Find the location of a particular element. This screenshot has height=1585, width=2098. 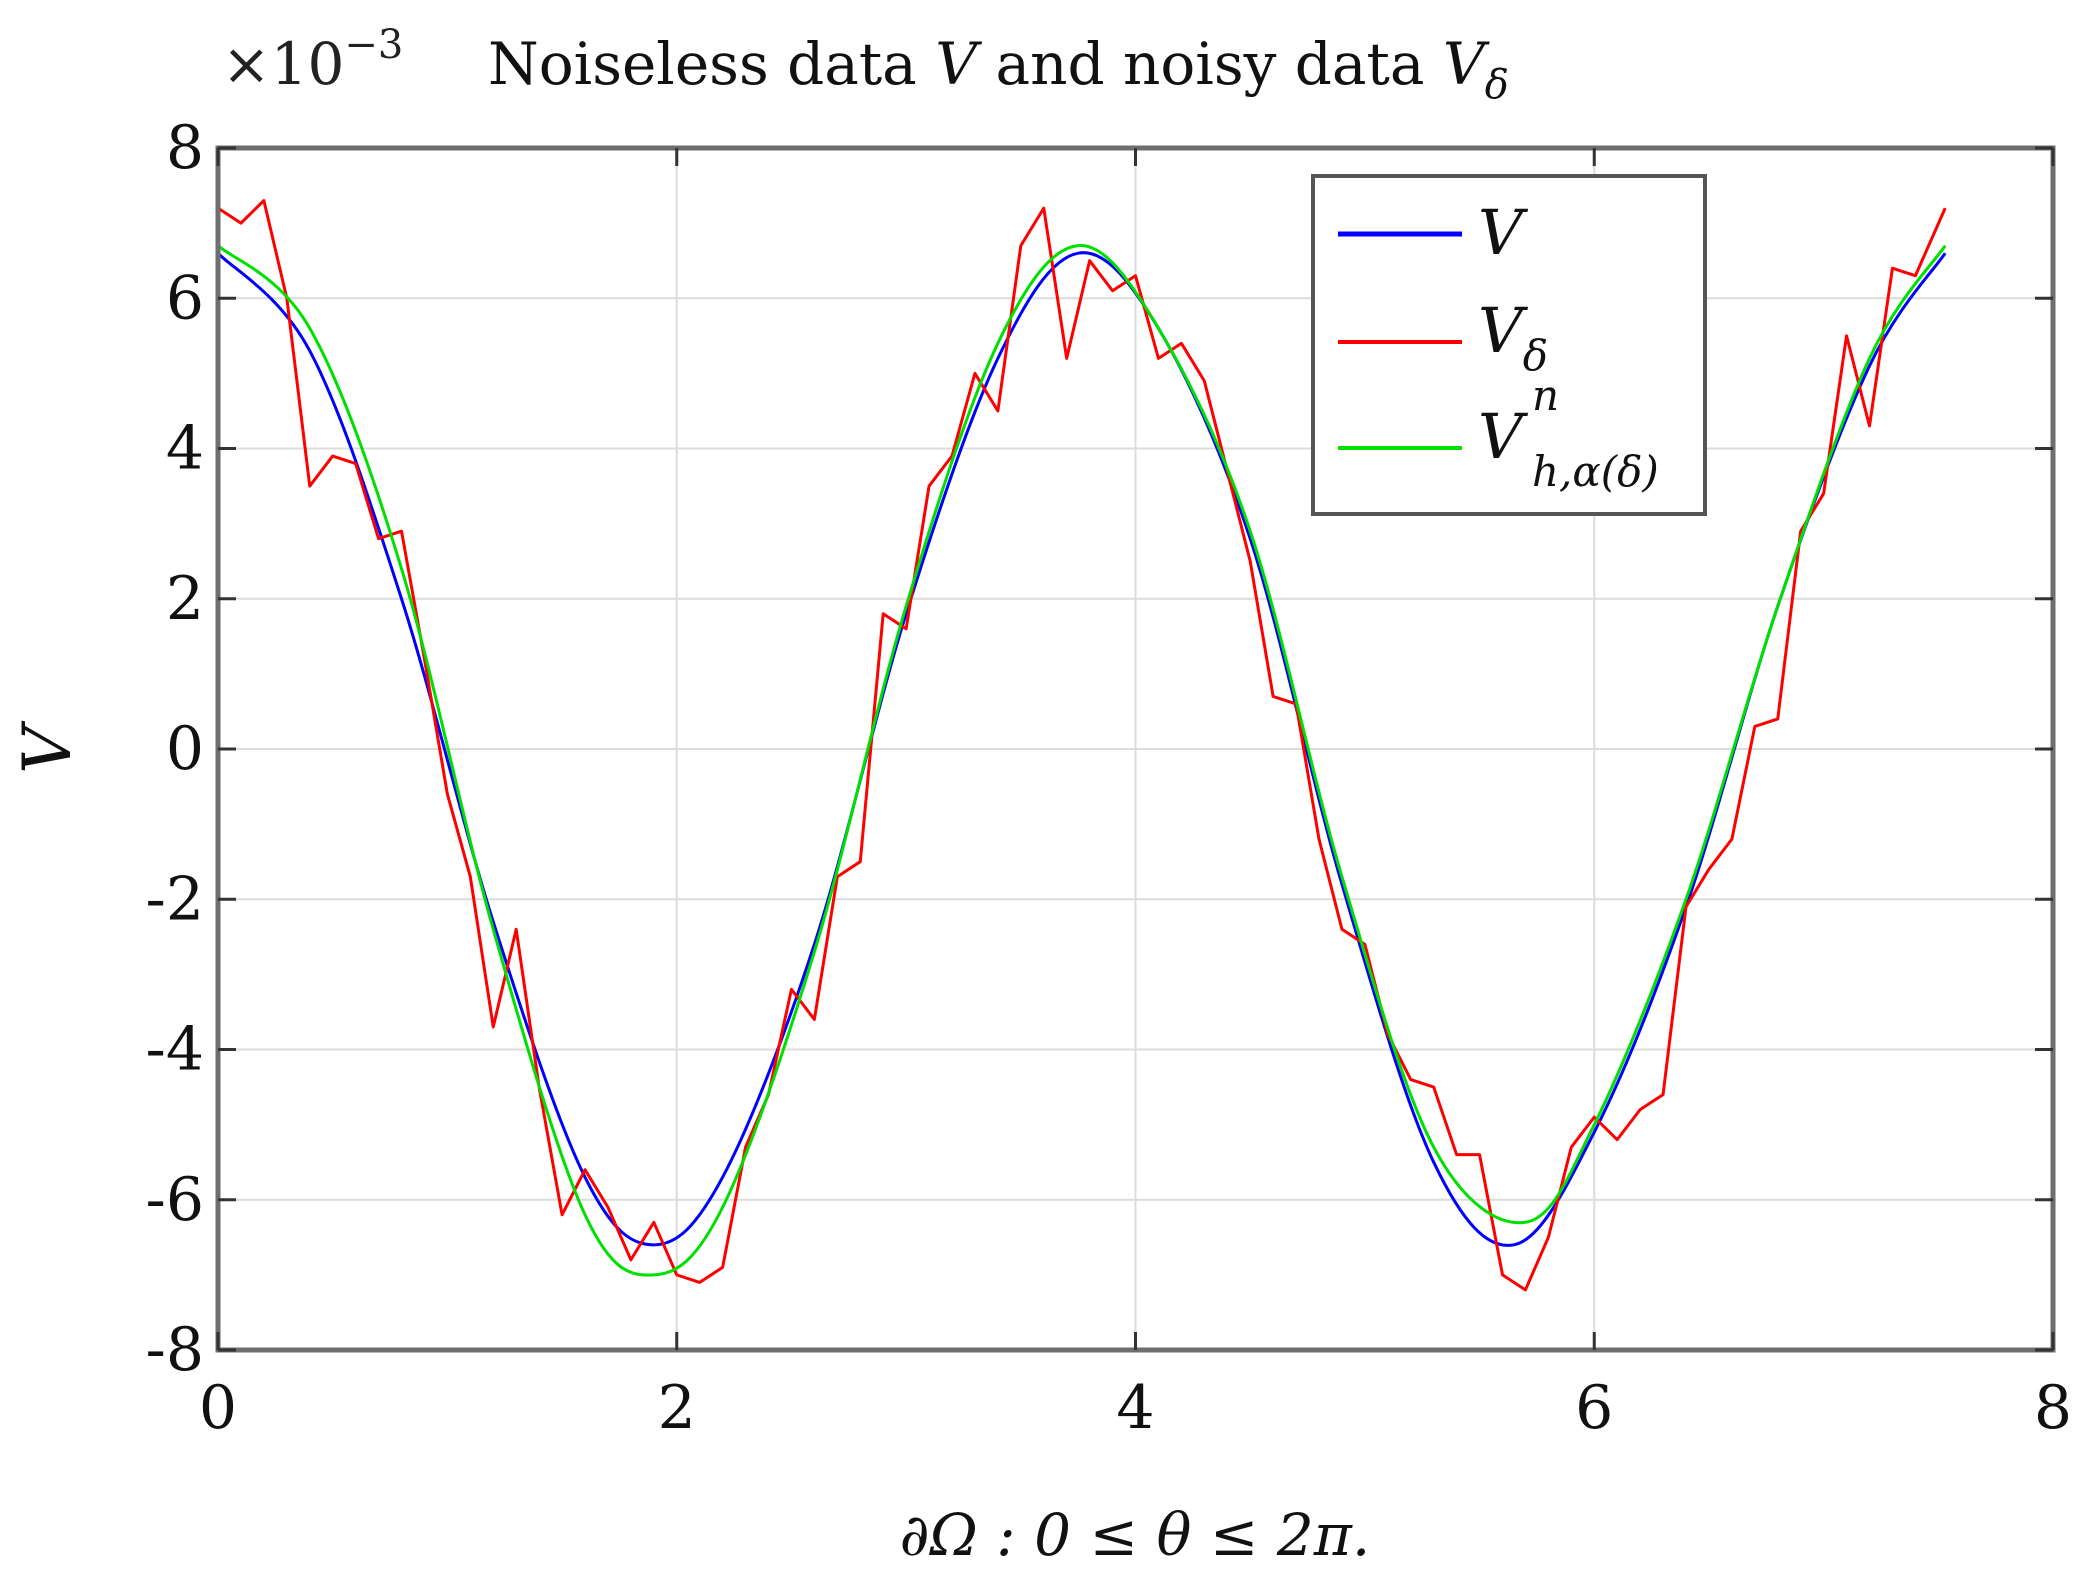

x-tick-label: 6 is located at coordinates (1594, 1408).